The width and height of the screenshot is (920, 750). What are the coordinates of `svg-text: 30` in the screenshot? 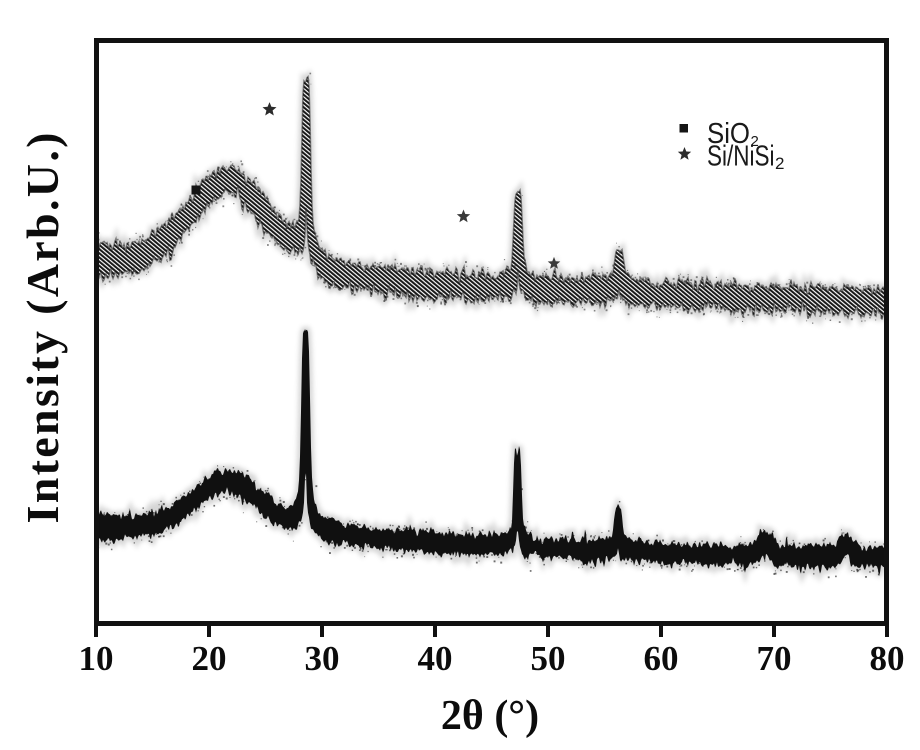 It's located at (322, 658).